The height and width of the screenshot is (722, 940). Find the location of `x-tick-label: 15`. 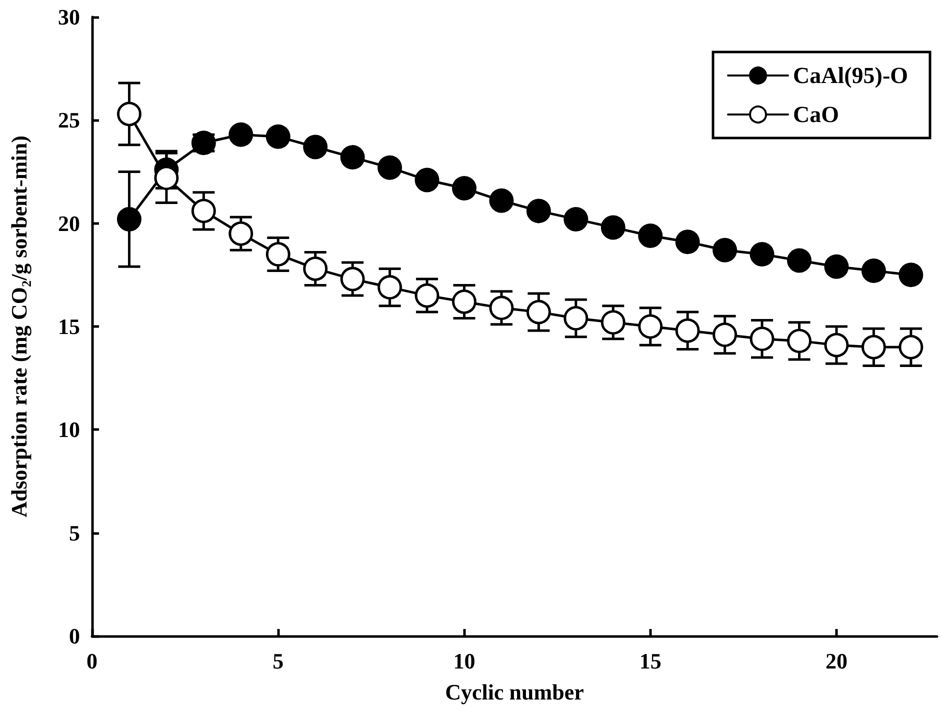

x-tick-label: 15 is located at coordinates (650, 661).